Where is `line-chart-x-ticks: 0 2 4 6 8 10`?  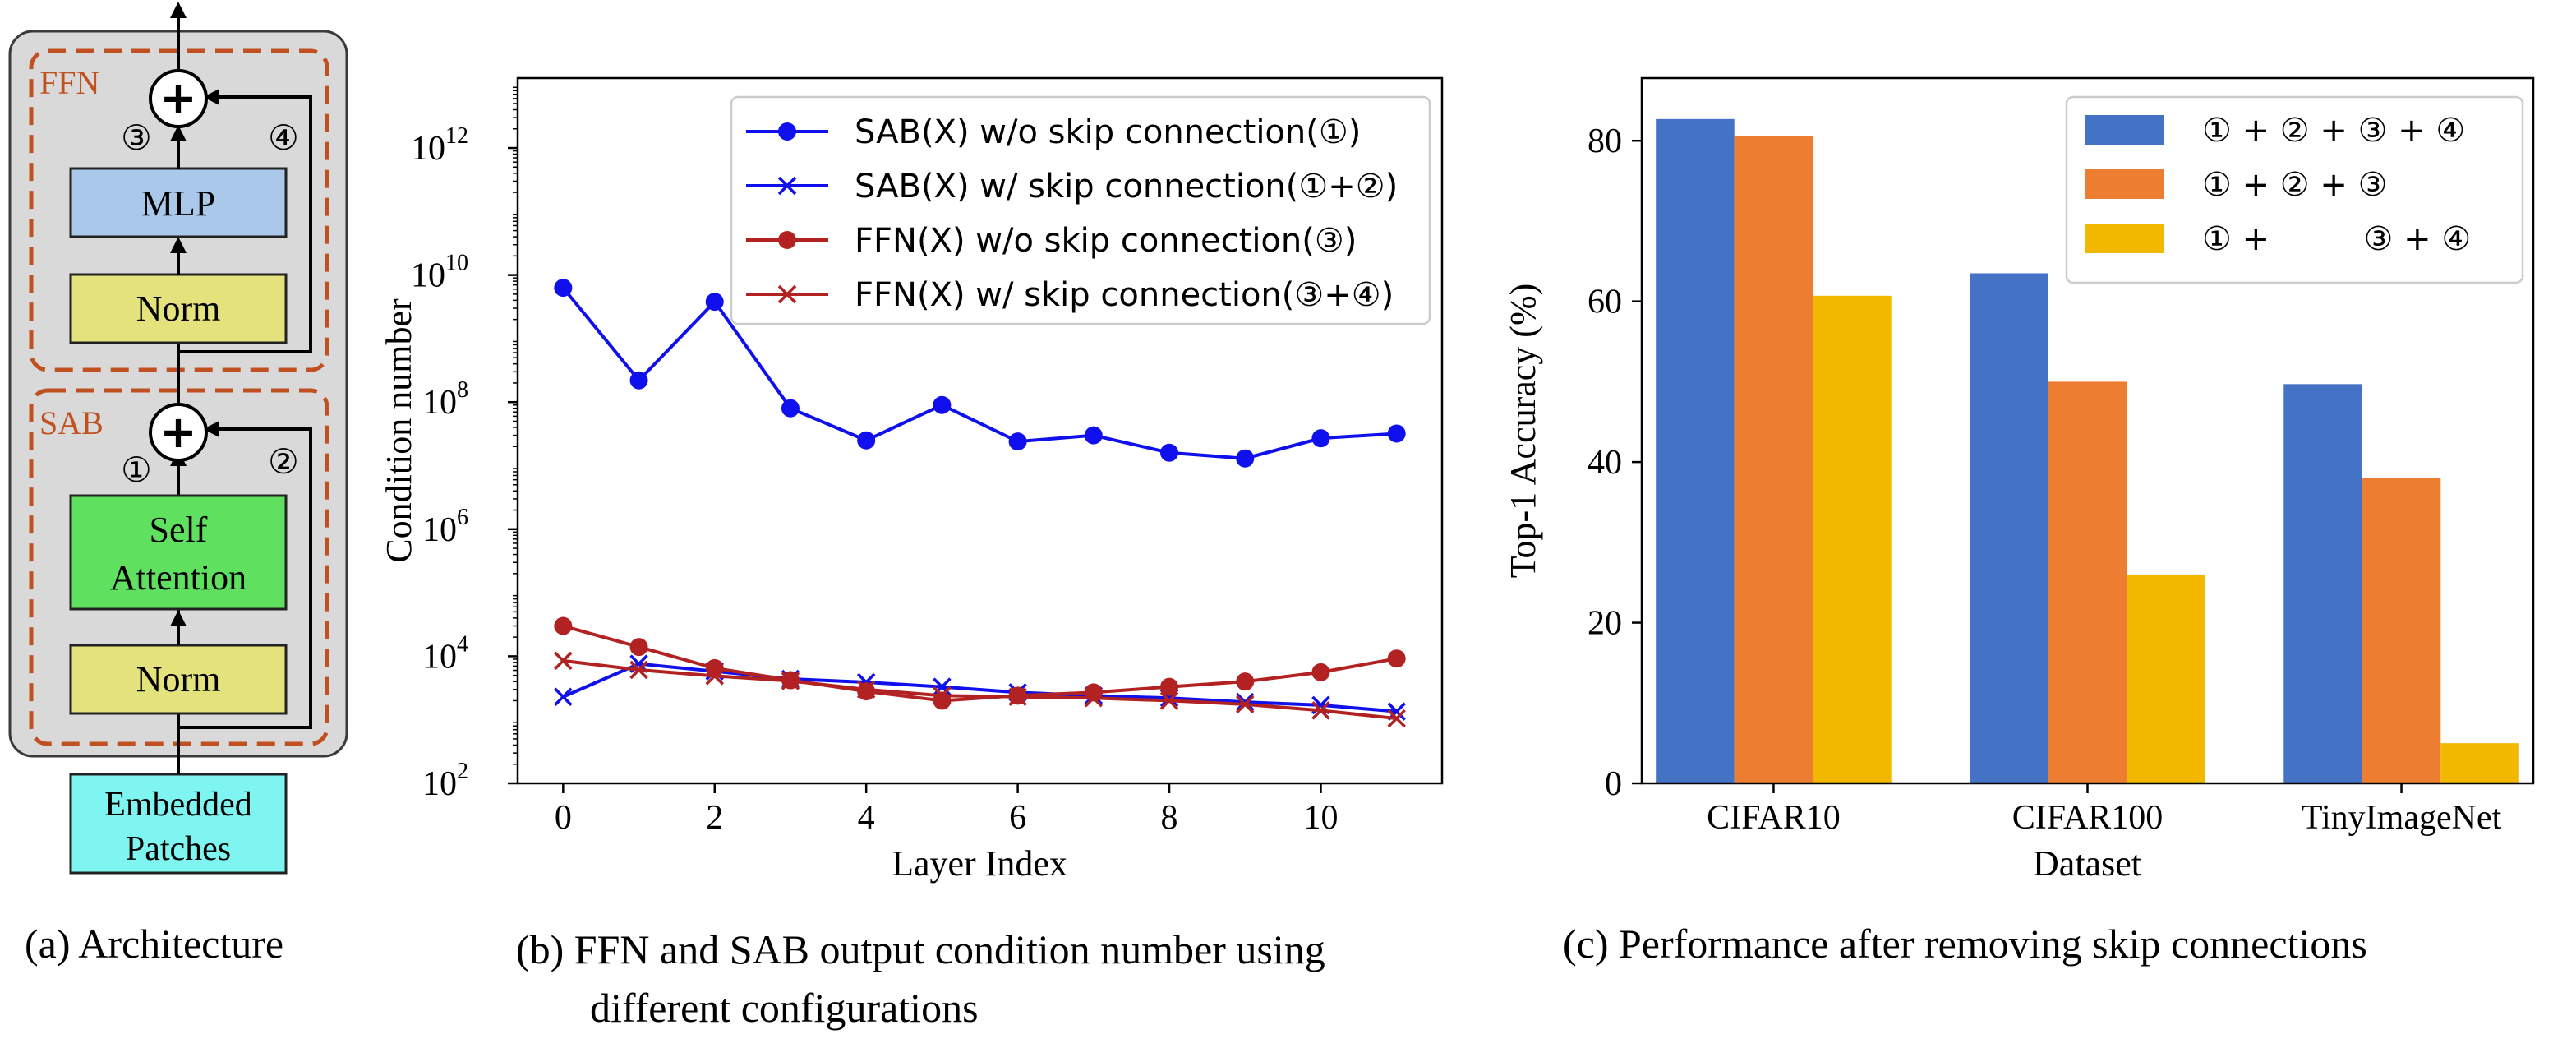
line-chart-x-ticks: 0 2 4 6 8 10 is located at coordinates (946, 810).